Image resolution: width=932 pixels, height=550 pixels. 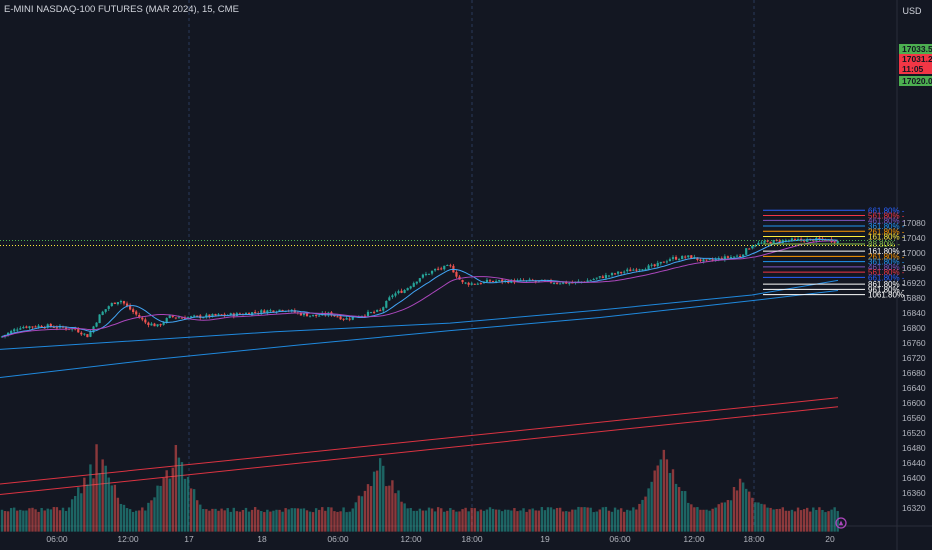 What do you see at coordinates (886, 237) in the screenshot?
I see `fib-level-label: 161.80% -` at bounding box center [886, 237].